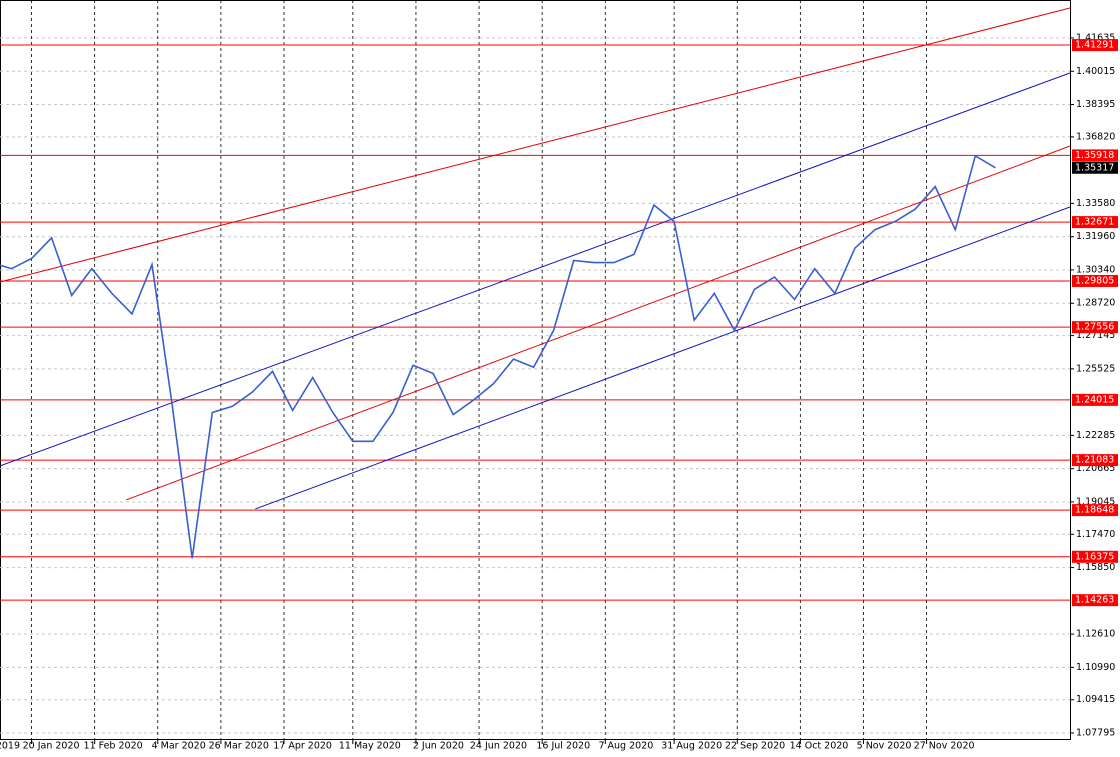 Image resolution: width=1120 pixels, height=757 pixels. What do you see at coordinates (1095, 667) in the screenshot?
I see `y-tick-label: 1.10990` at bounding box center [1095, 667].